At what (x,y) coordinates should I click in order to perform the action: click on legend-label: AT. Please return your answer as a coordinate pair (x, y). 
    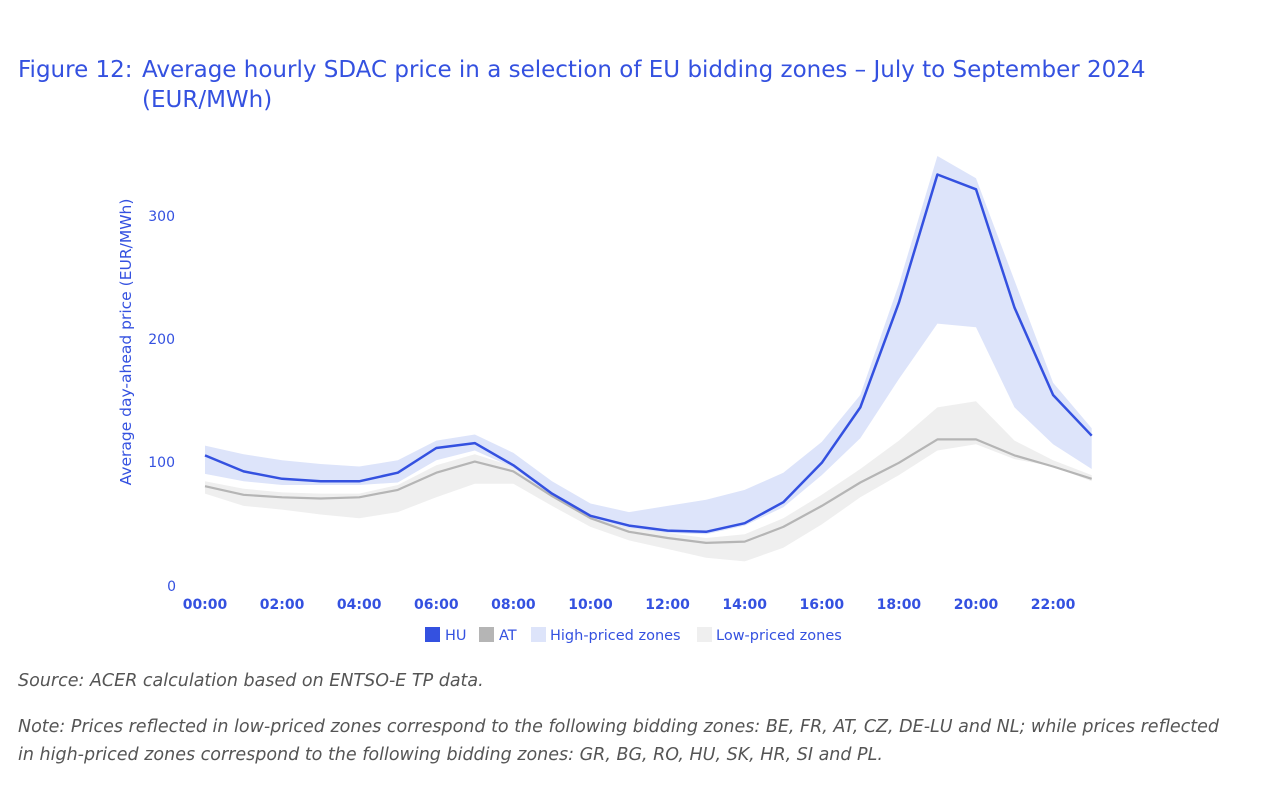
    Looking at the image, I should click on (508, 636).